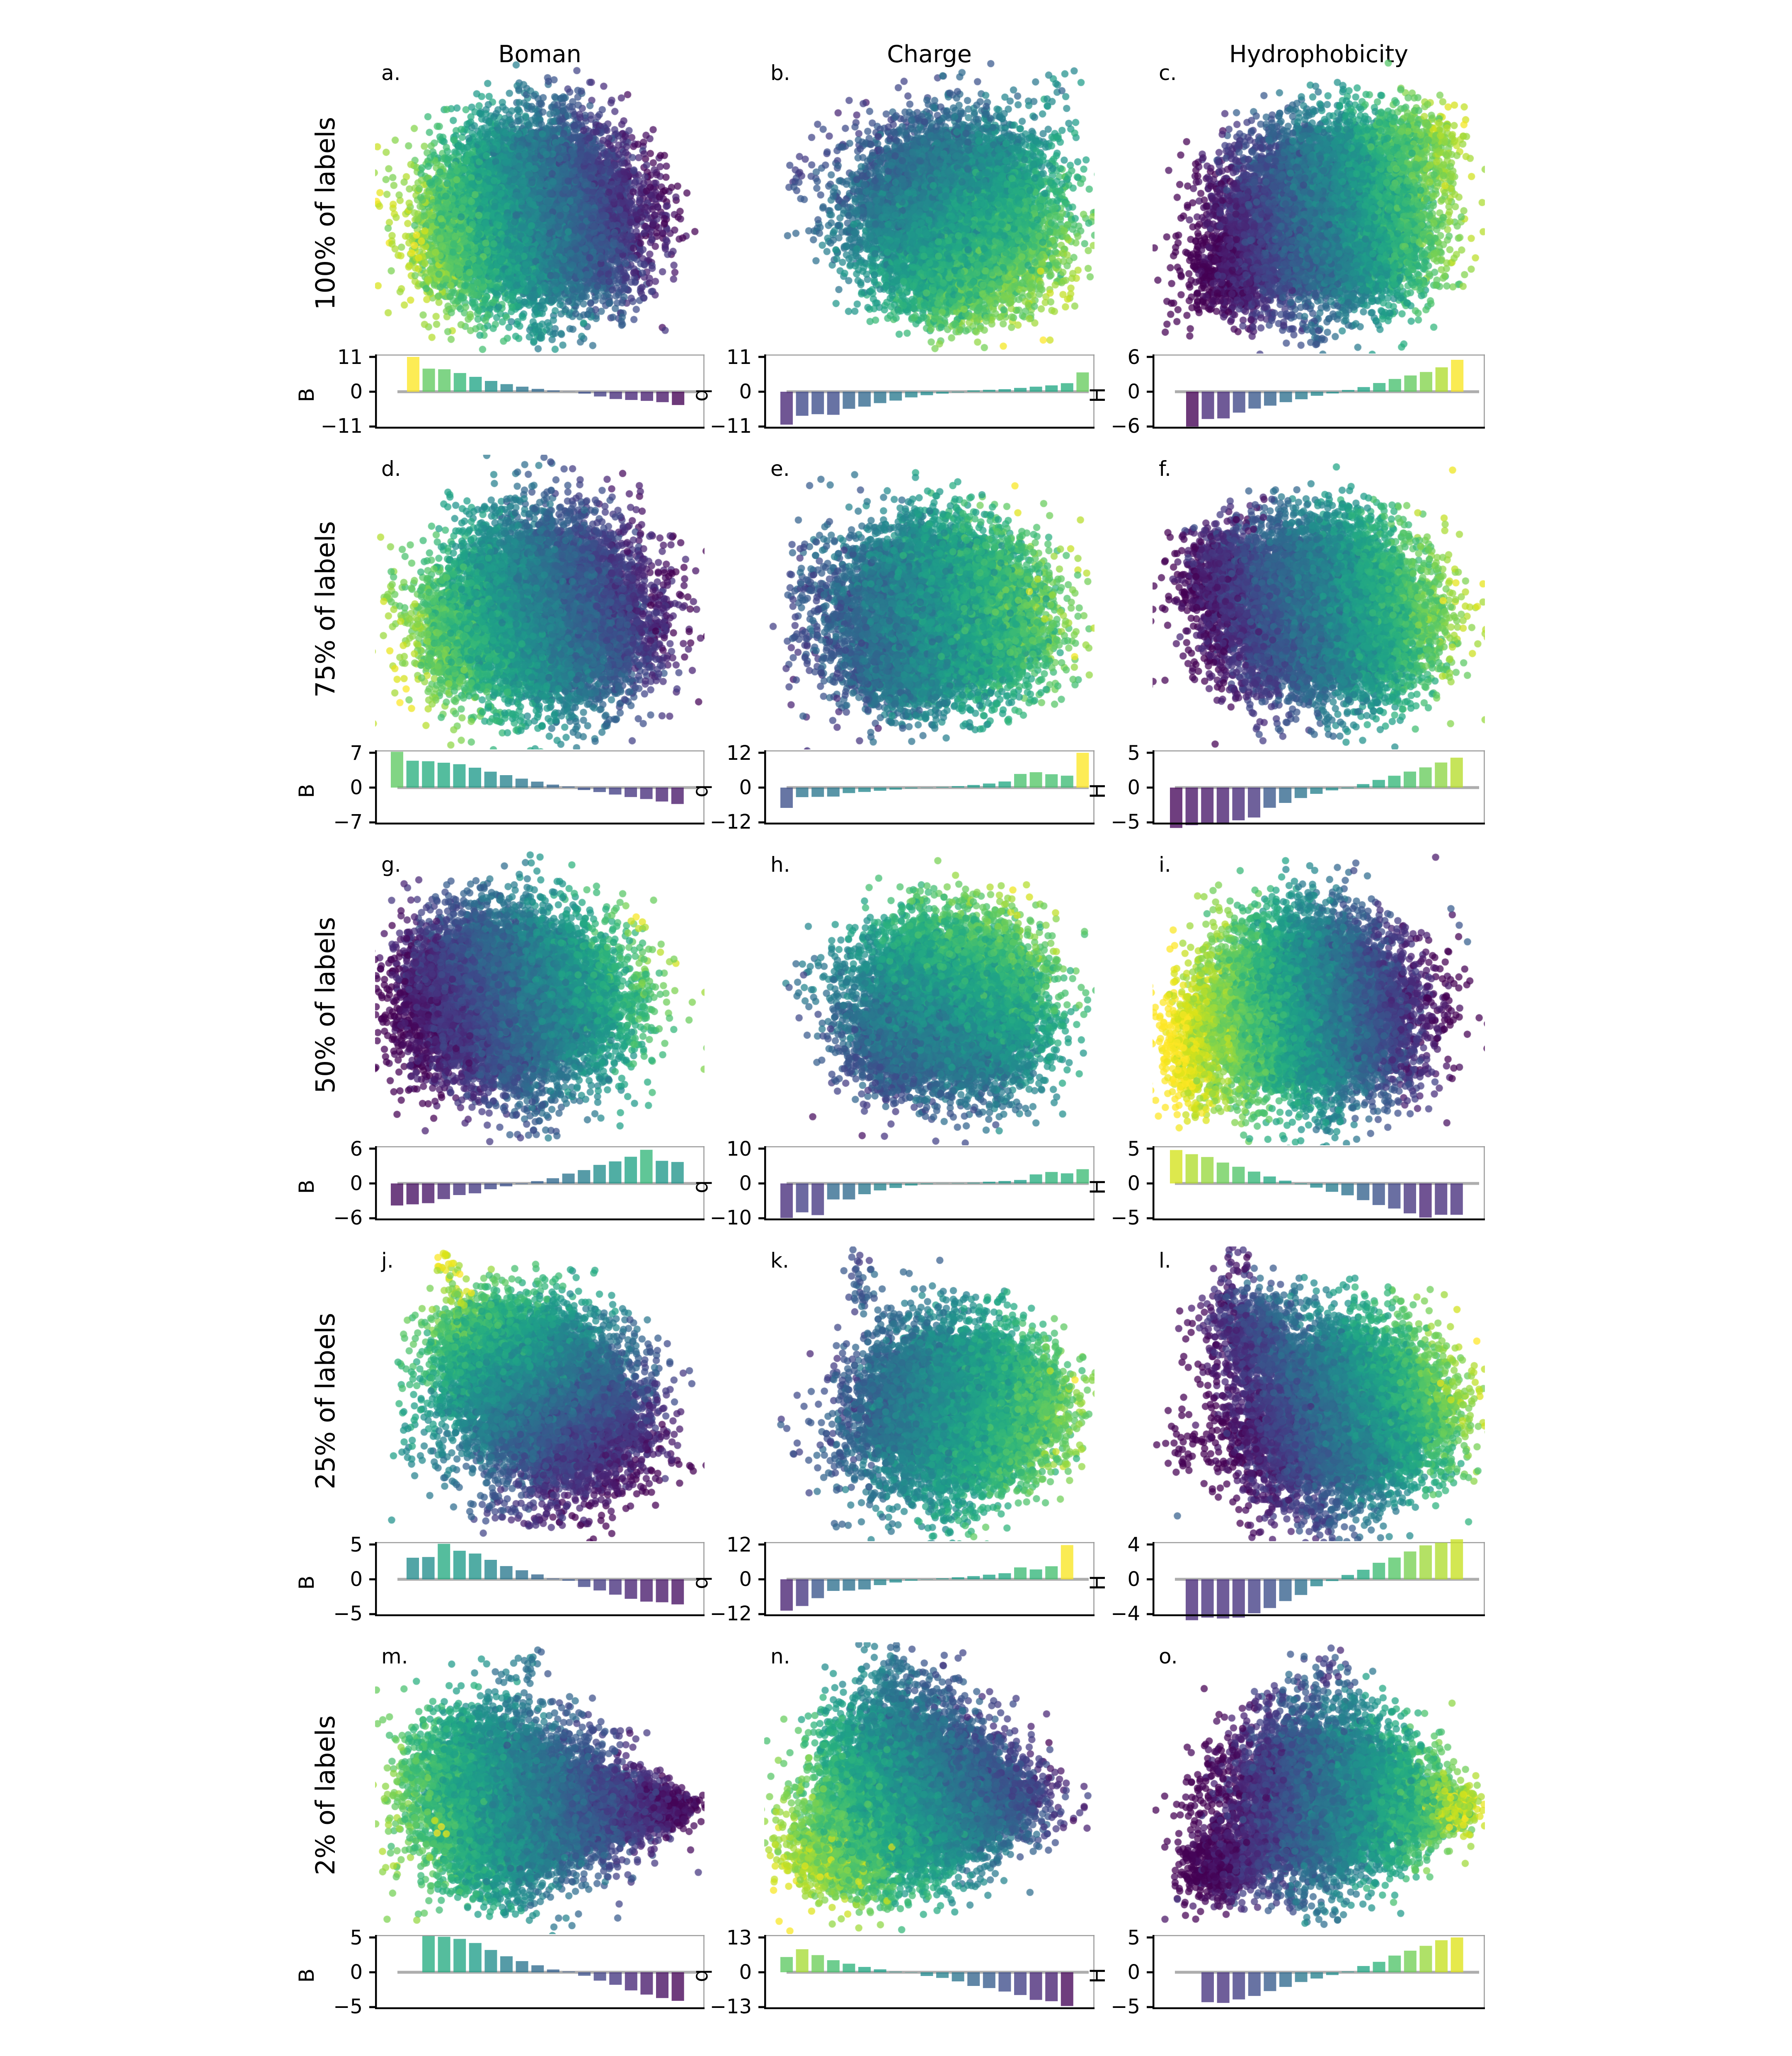 Image resolution: width=1792 pixels, height=2056 pixels. I want to click on bar-ylabel: H, so click(1098, 1187).